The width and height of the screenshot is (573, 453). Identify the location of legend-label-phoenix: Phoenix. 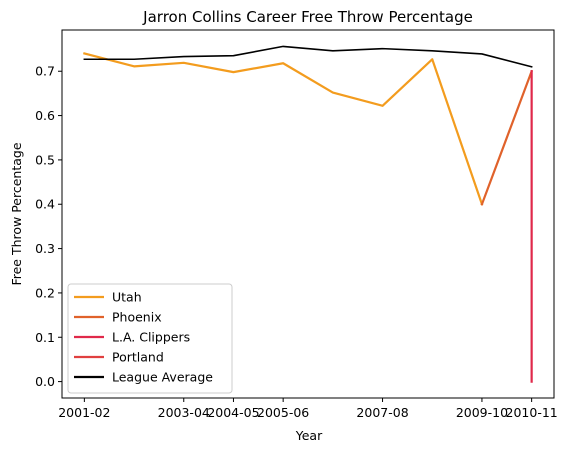
(137, 317).